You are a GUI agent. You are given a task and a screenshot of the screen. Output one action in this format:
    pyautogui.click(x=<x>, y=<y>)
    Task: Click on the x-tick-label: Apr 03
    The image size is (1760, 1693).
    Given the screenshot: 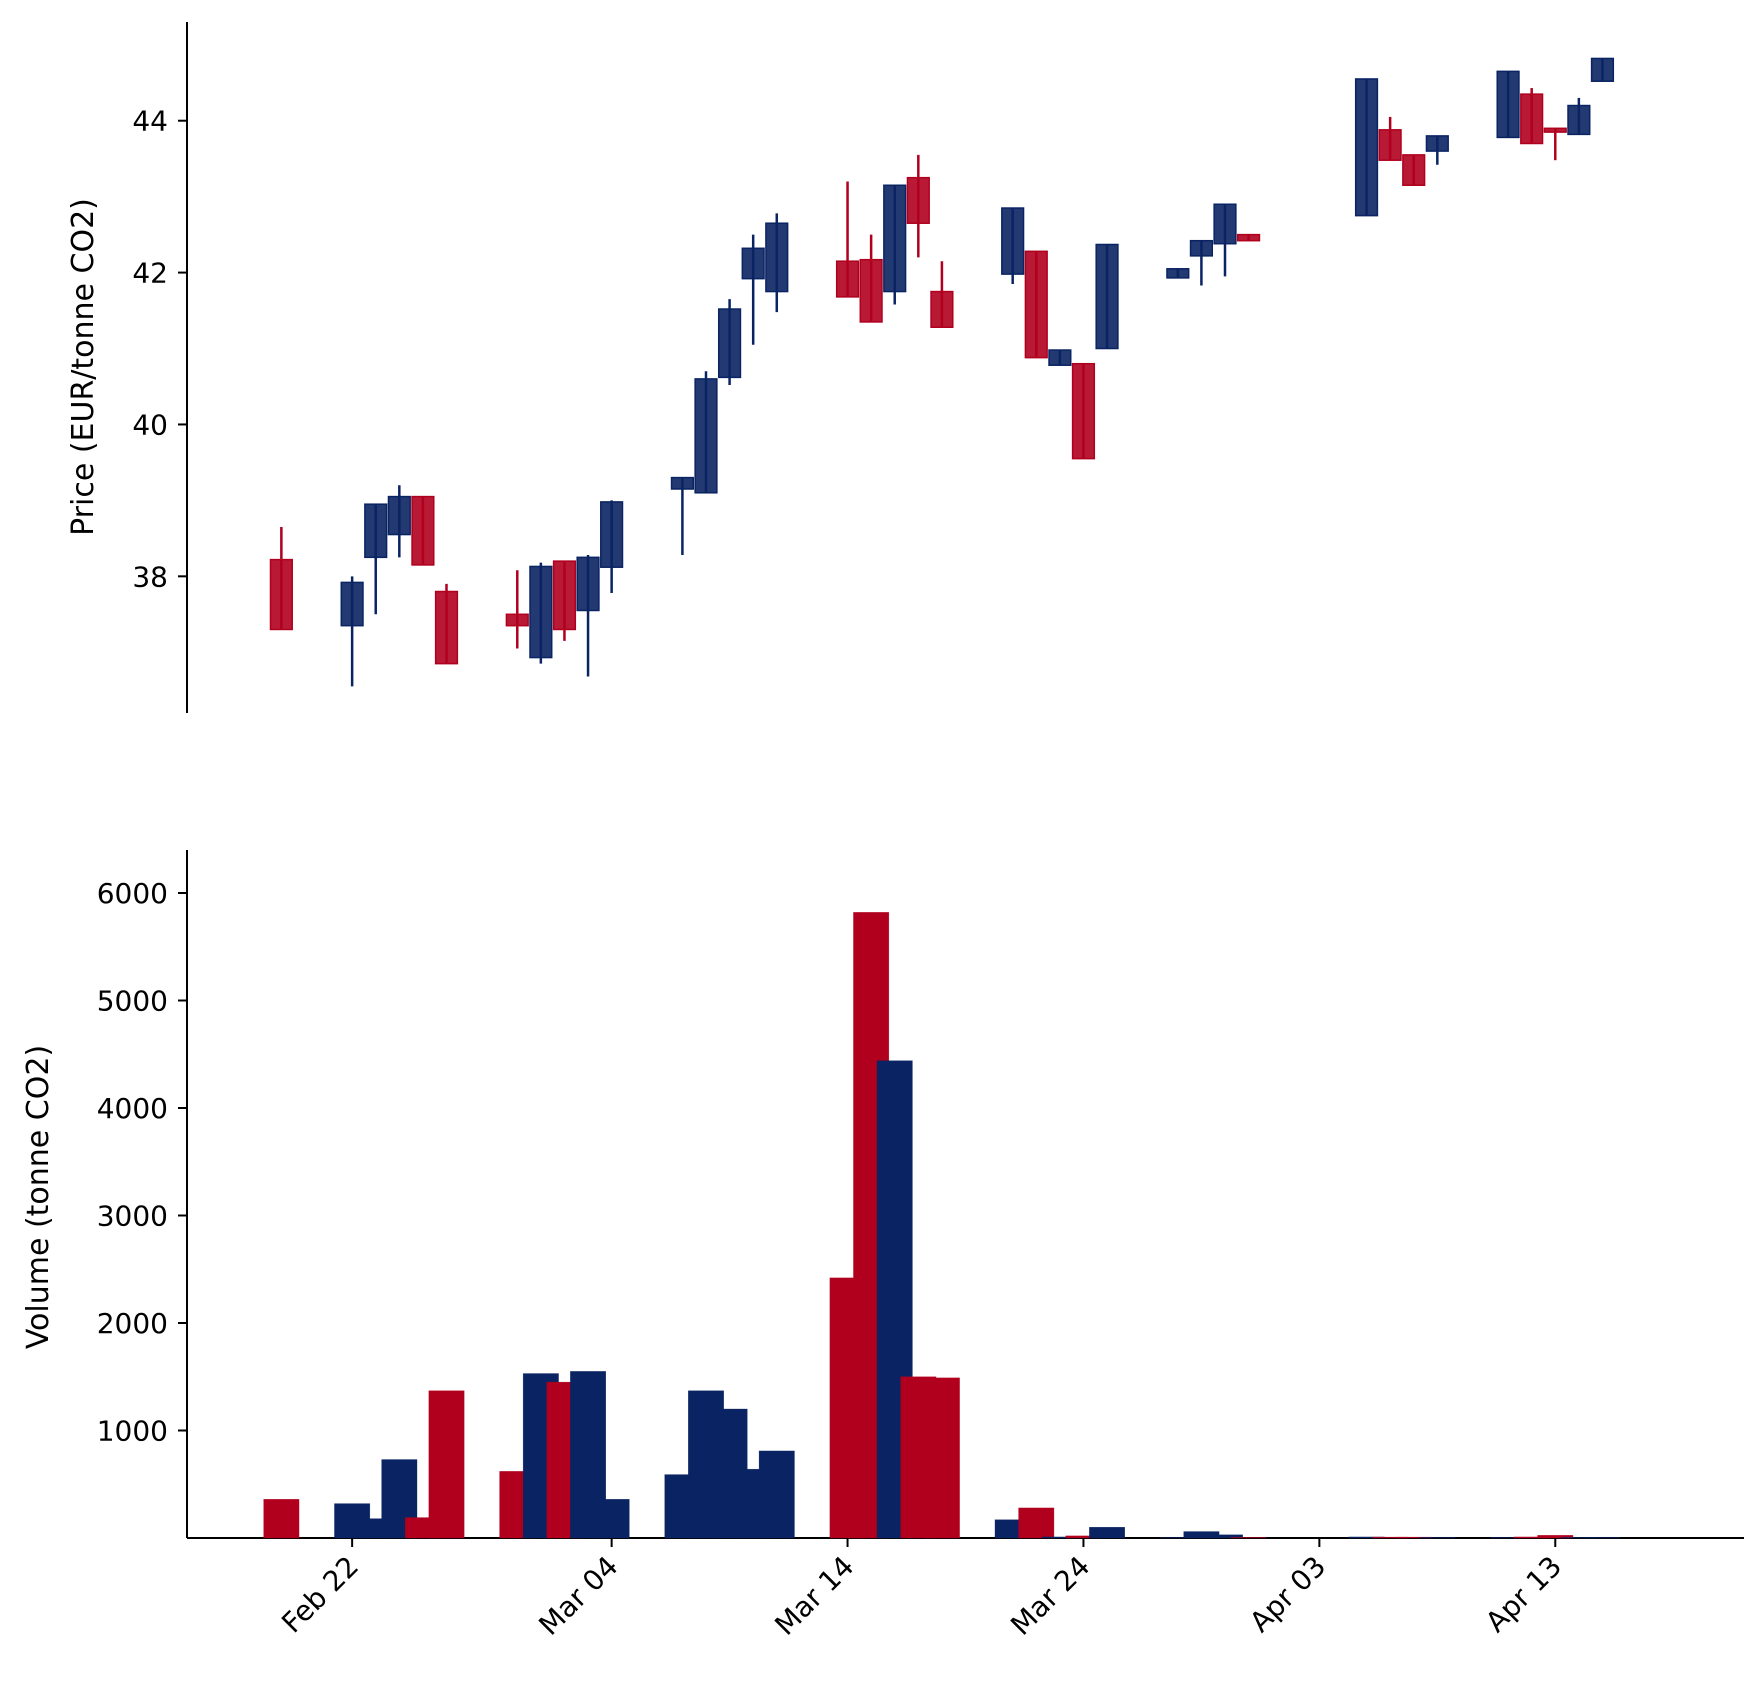 What is the action you would take?
    pyautogui.click(x=1287, y=1594)
    